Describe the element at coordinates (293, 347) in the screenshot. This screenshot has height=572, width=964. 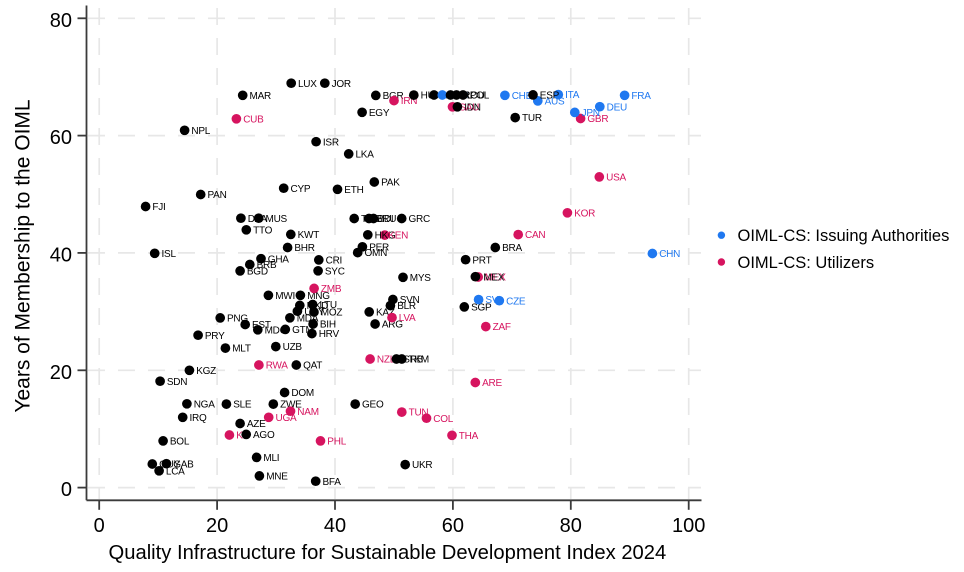
I see `svg-text: UZB` at that location.